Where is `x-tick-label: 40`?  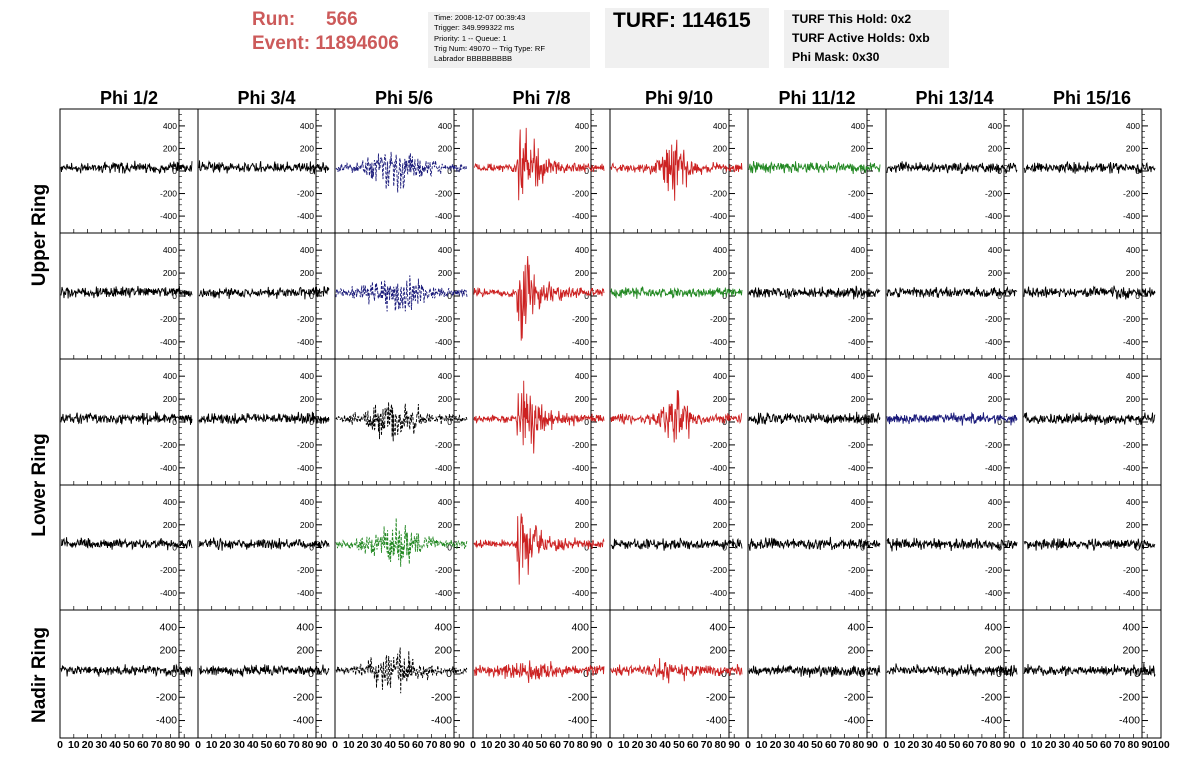 x-tick-label: 40 is located at coordinates (1078, 745).